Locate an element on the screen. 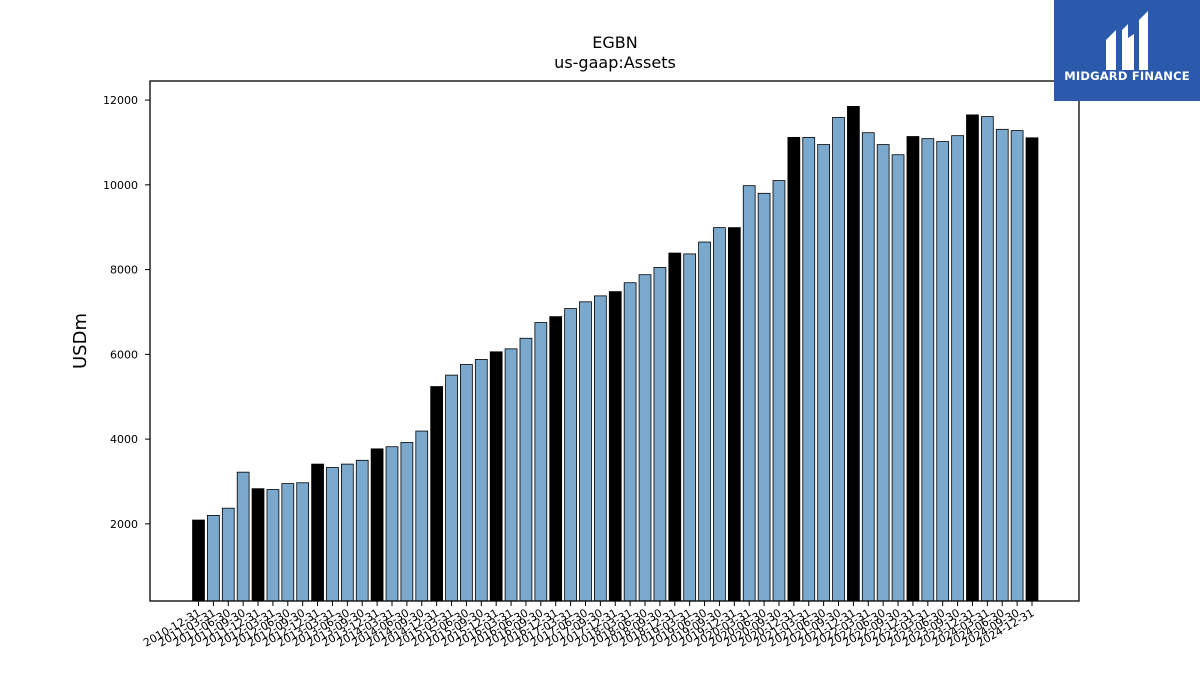  y-axis-label: USDm is located at coordinates (80, 341).